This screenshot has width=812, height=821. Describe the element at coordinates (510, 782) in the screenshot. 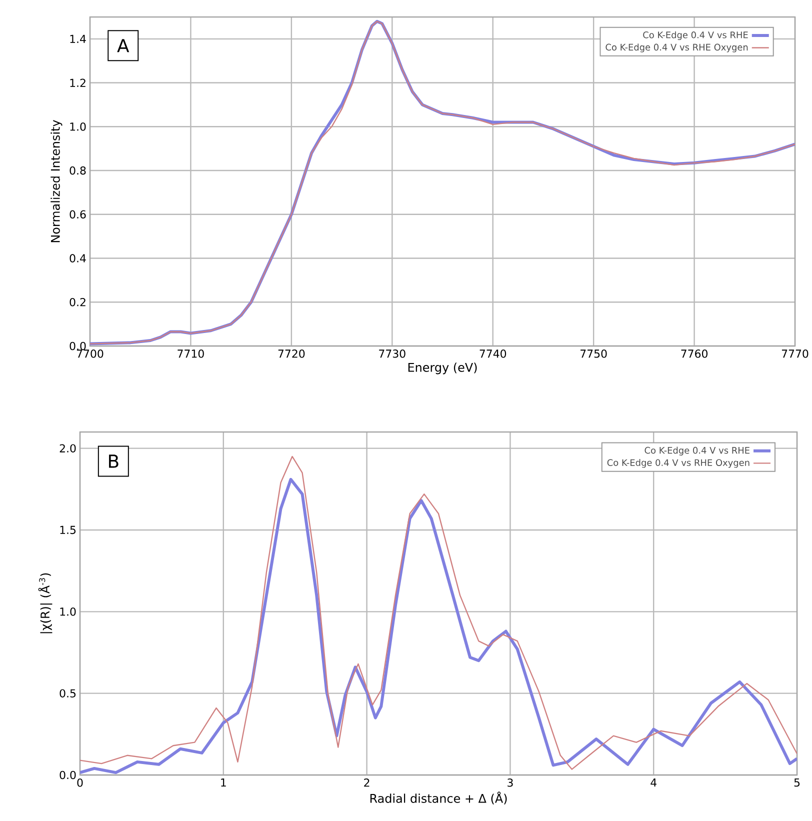

I see `x-tick-label: 3` at that location.